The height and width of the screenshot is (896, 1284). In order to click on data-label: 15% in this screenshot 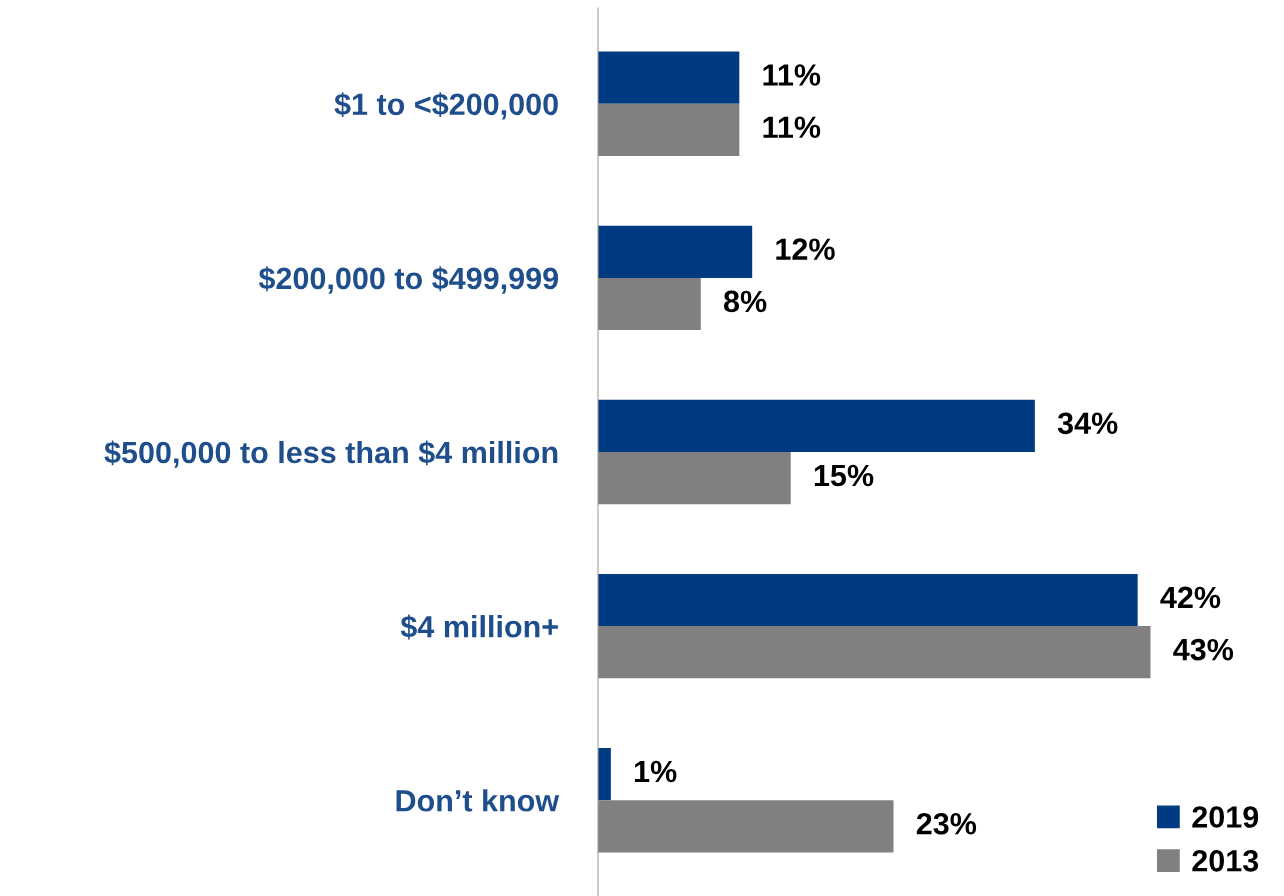, I will do `click(844, 475)`.